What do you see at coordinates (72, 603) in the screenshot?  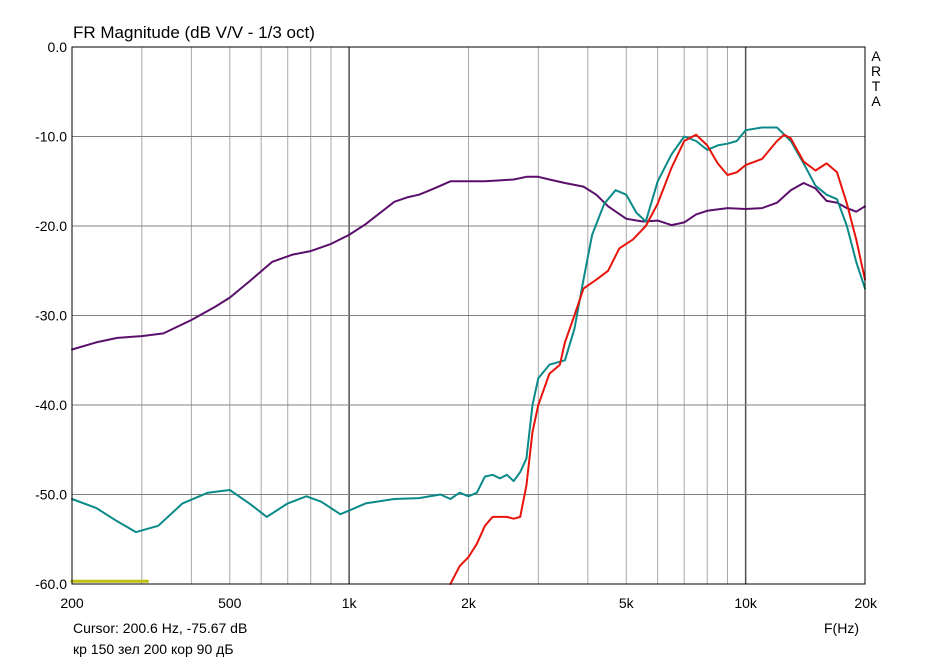 I see `x-tick-label: 200` at bounding box center [72, 603].